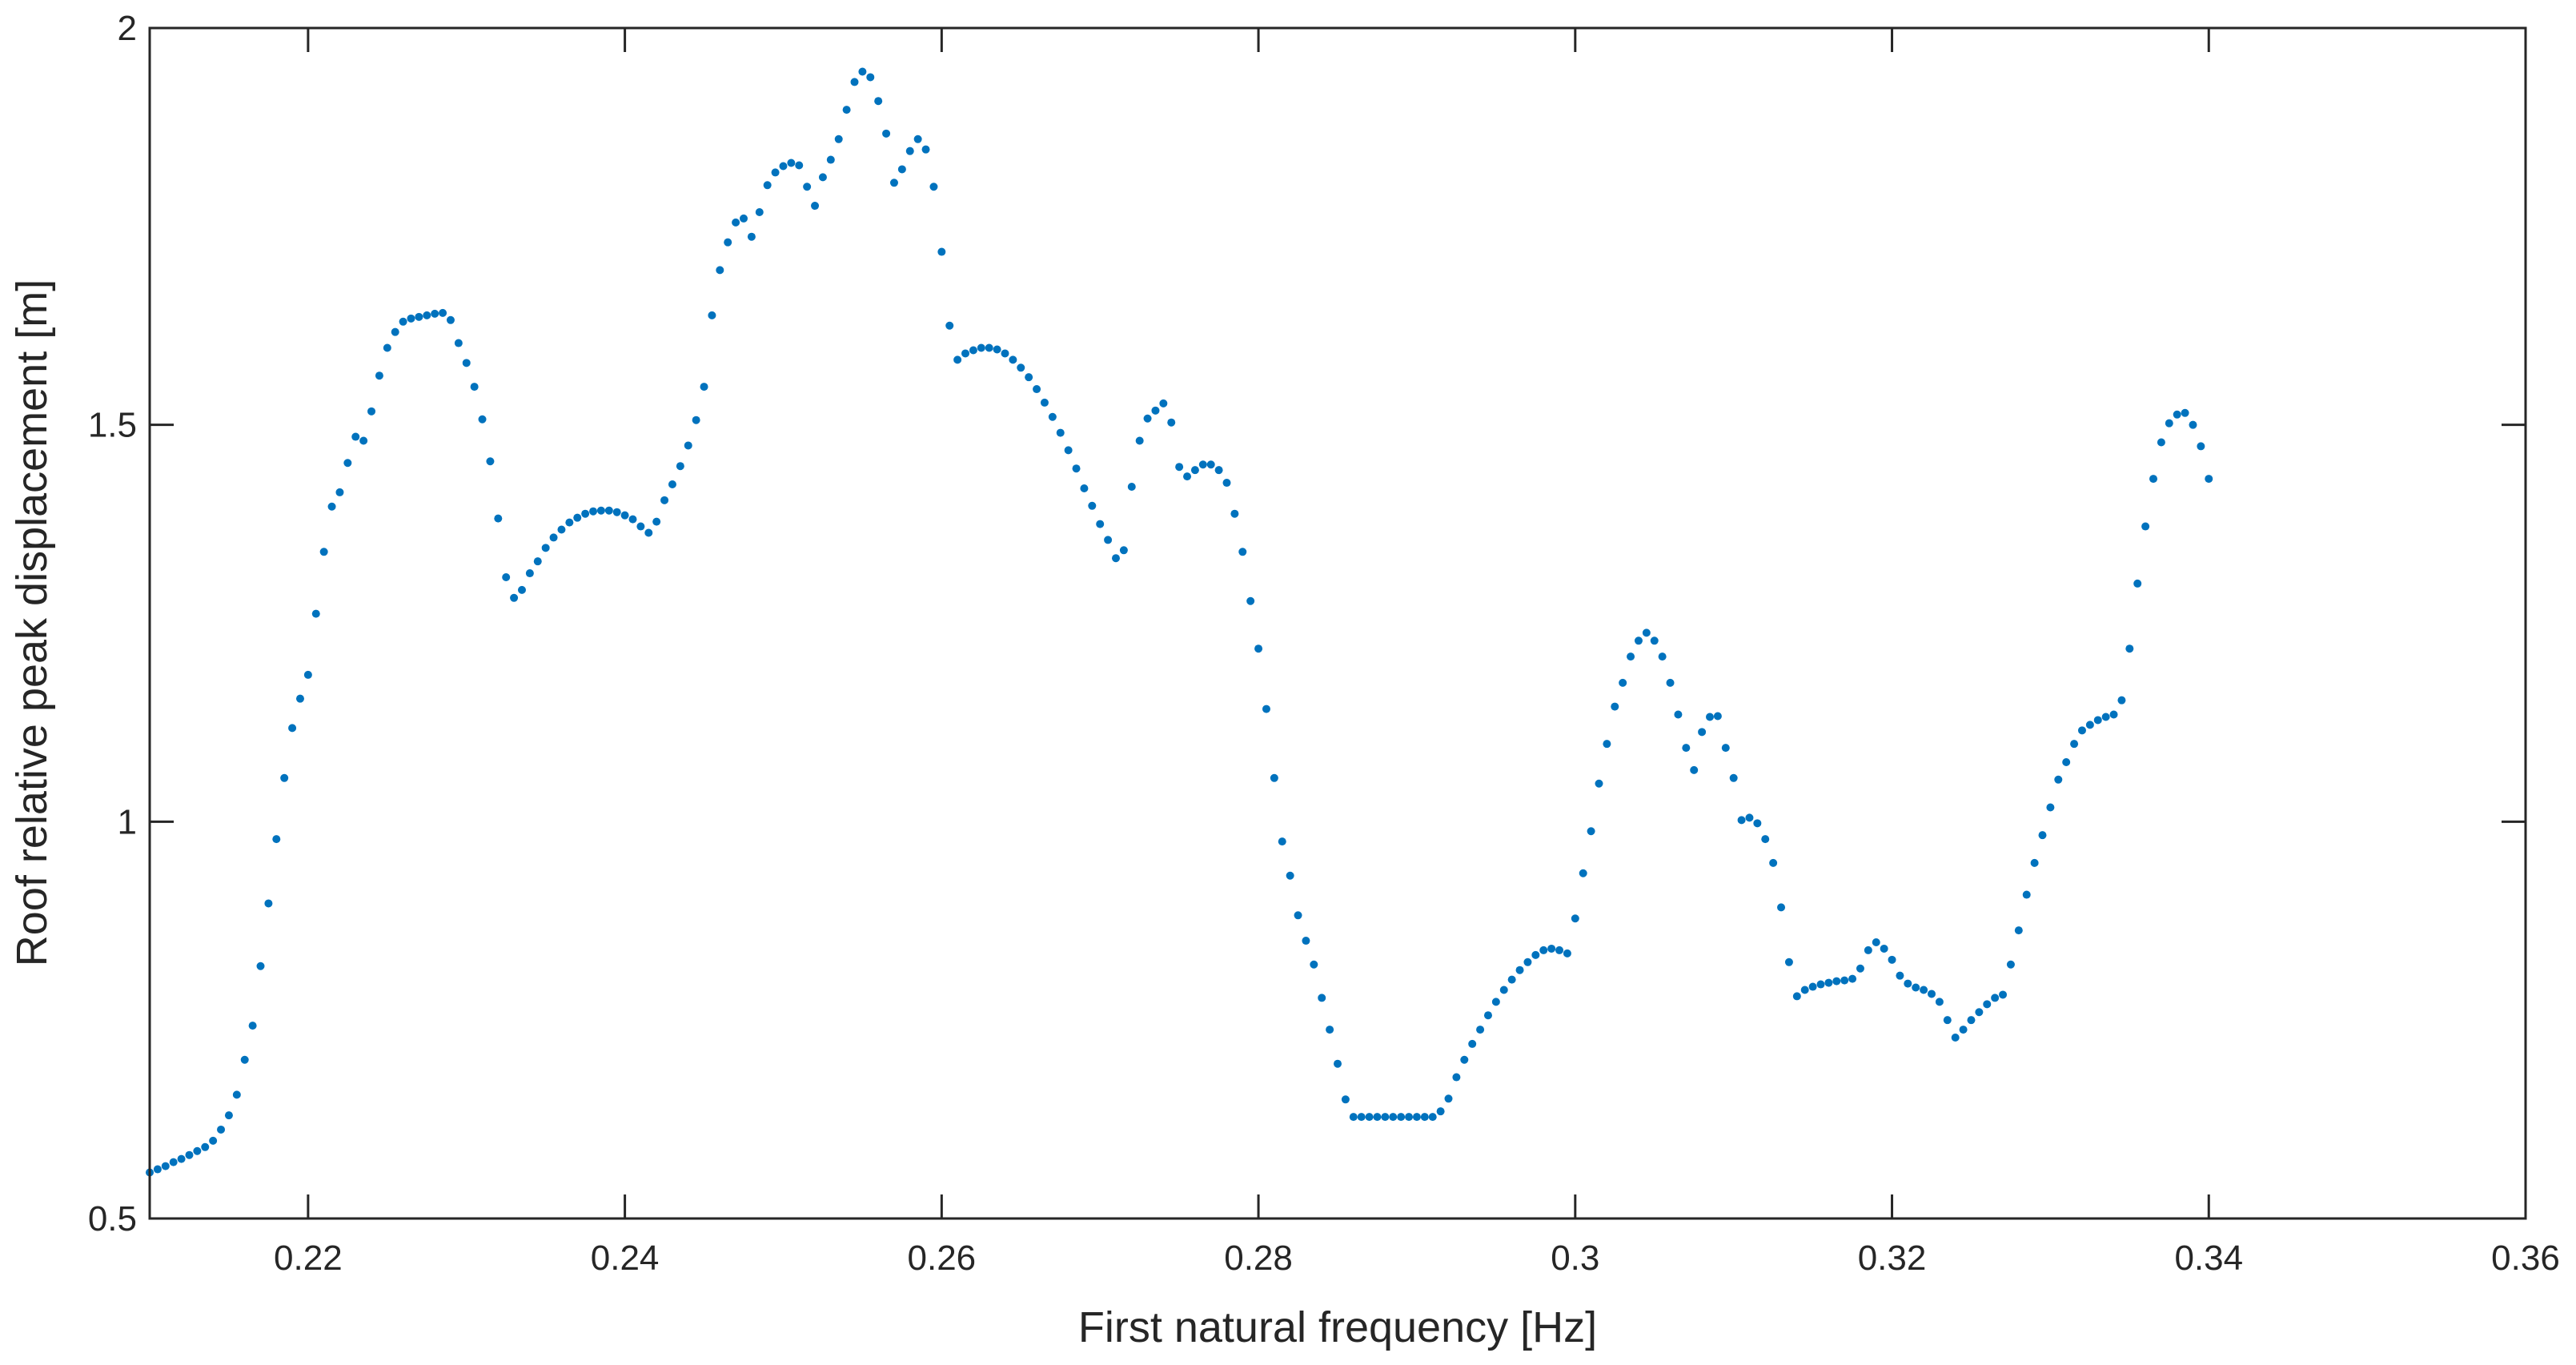 The image size is (2576, 1365). I want to click on y-tick-label: 0.5, so click(112, 1219).